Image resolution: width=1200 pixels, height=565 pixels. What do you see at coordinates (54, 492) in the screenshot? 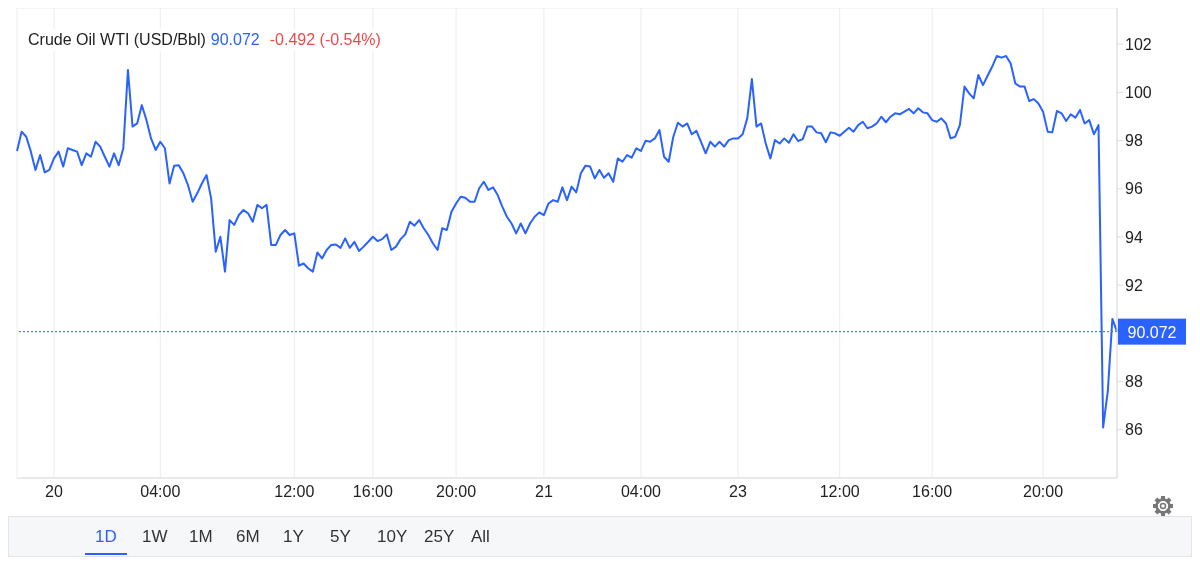
I see `x-tick-label: 20` at bounding box center [54, 492].